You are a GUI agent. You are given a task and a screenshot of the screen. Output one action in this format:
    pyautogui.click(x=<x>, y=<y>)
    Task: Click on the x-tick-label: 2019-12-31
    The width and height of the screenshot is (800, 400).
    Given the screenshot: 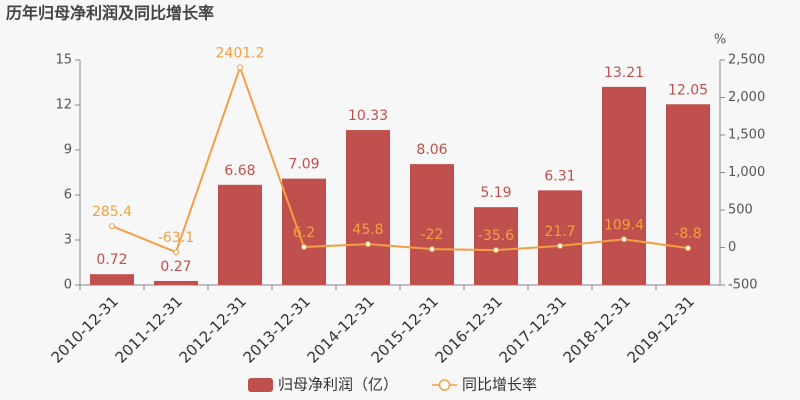 What is the action you would take?
    pyautogui.click(x=661, y=329)
    